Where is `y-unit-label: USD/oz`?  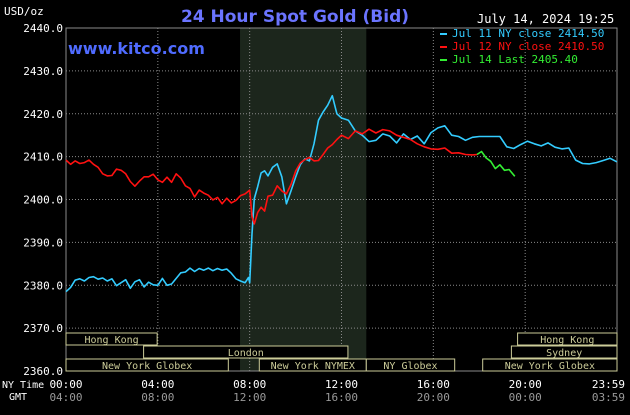
y-unit-label: USD/oz is located at coordinates (24, 11).